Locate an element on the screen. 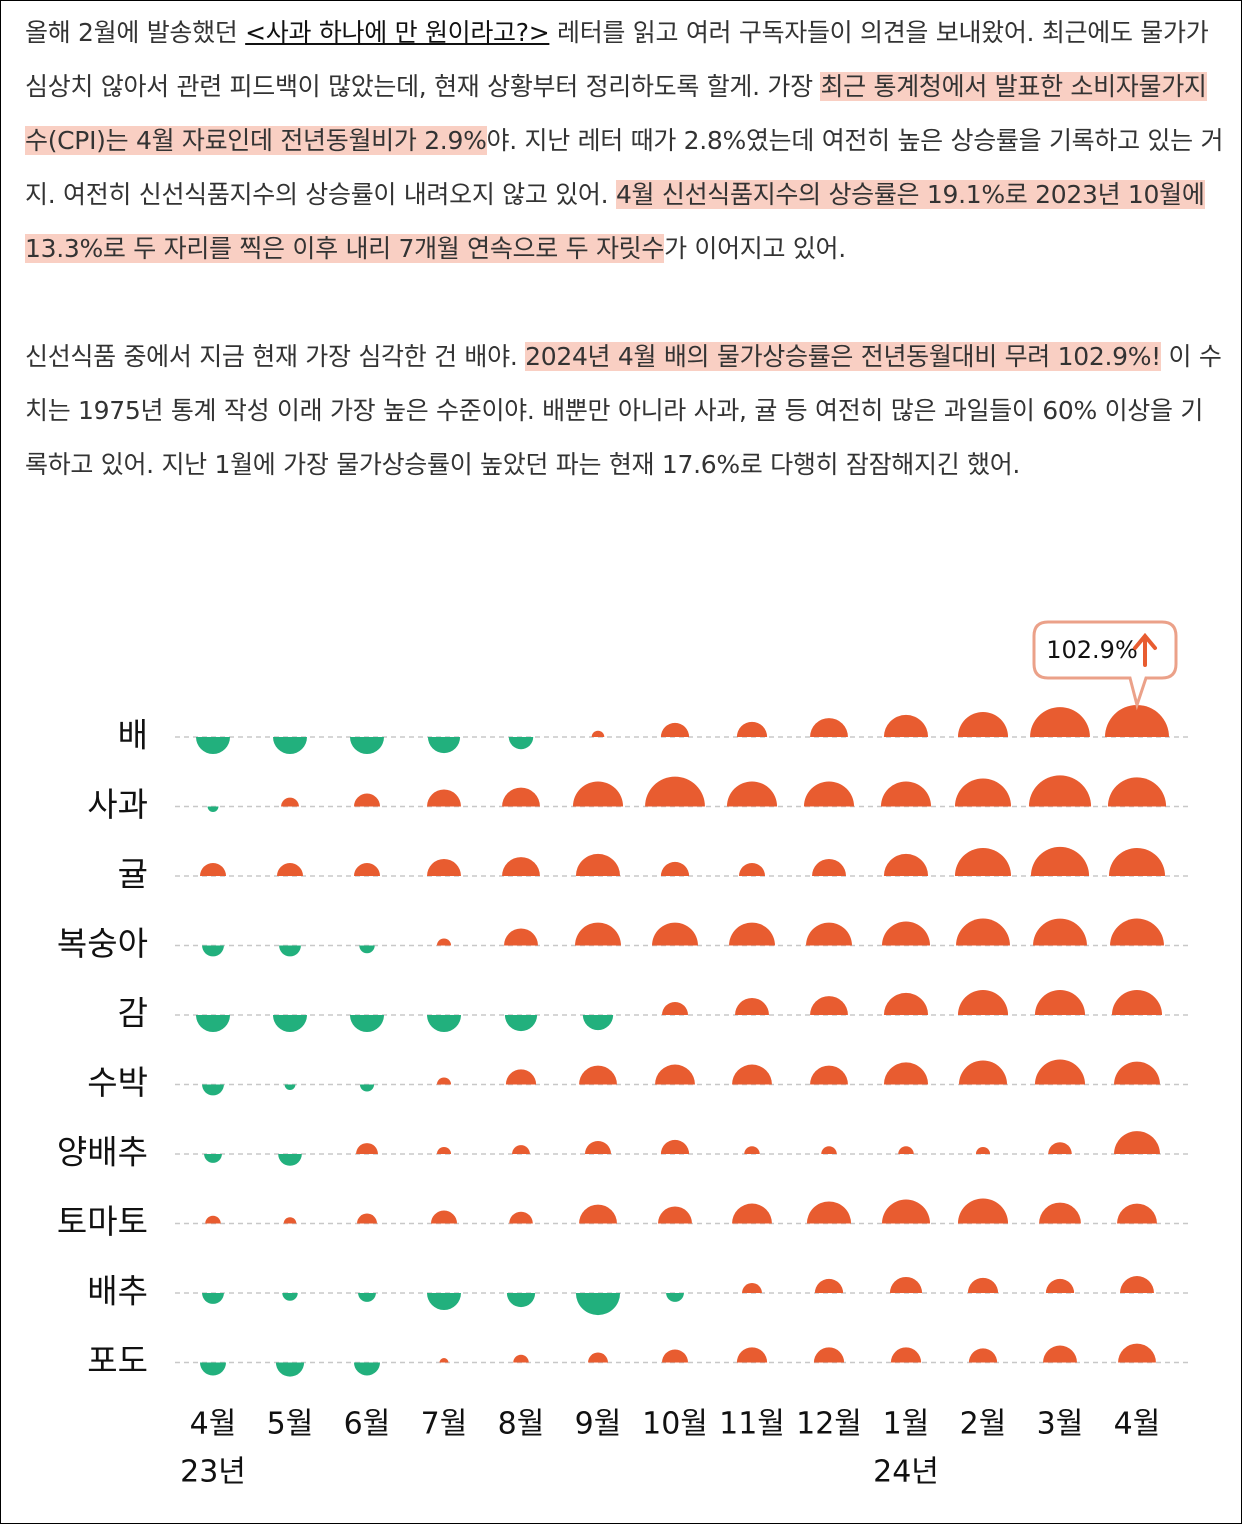 The image size is (1242, 1524). link: <사과 하나에 만 원이라고?> is located at coordinates (397, 32).